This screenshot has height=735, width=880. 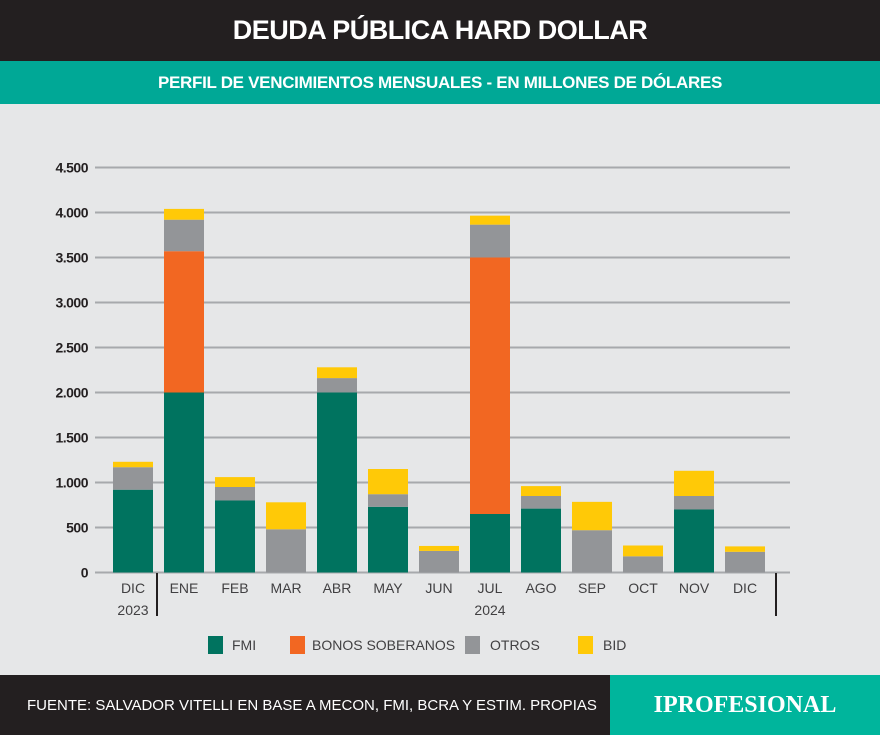 I want to click on y-tick-label: 1.500, so click(x=71, y=438).